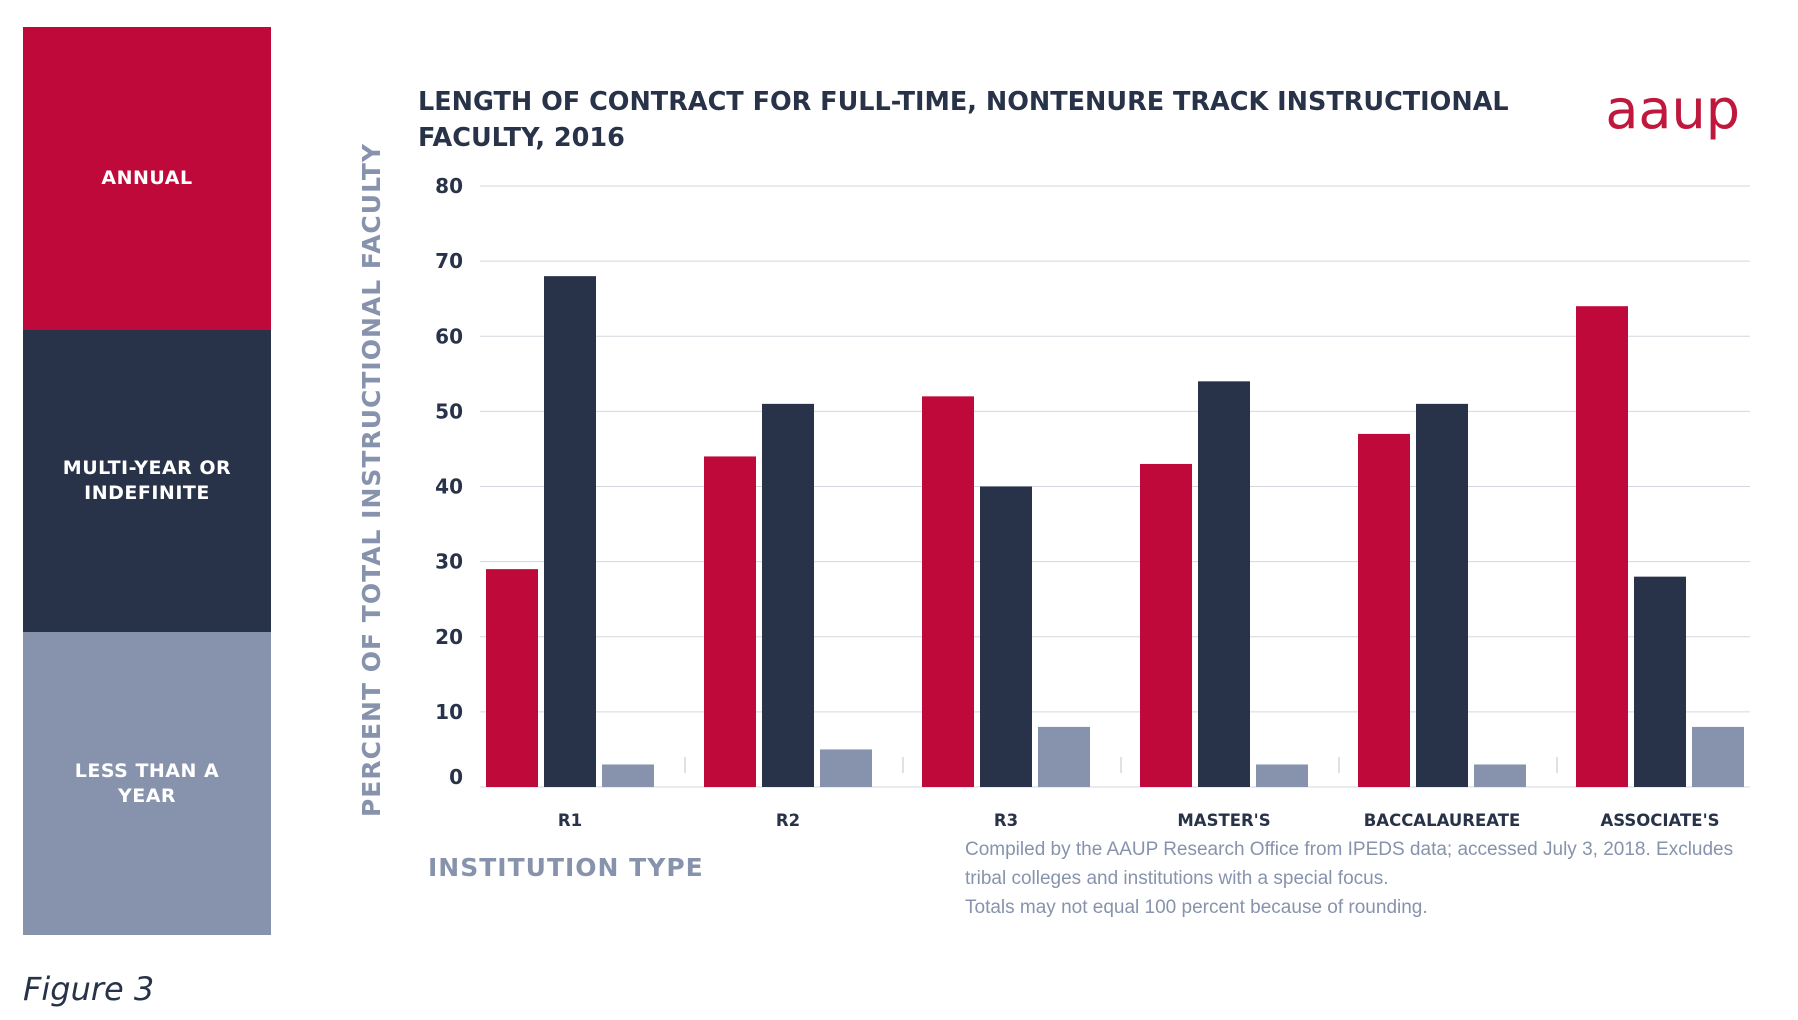  I want to click on y-tick-label: 10, so click(449, 712).